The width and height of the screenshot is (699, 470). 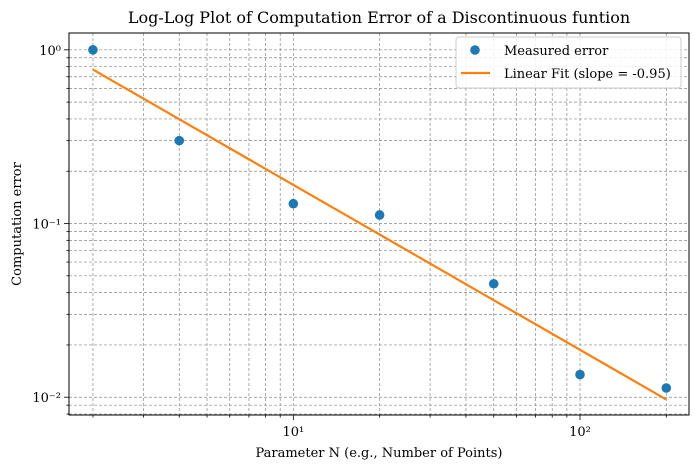 I want to click on legend: Measured error Linear Fit (slope = -0.95), so click(x=568, y=62).